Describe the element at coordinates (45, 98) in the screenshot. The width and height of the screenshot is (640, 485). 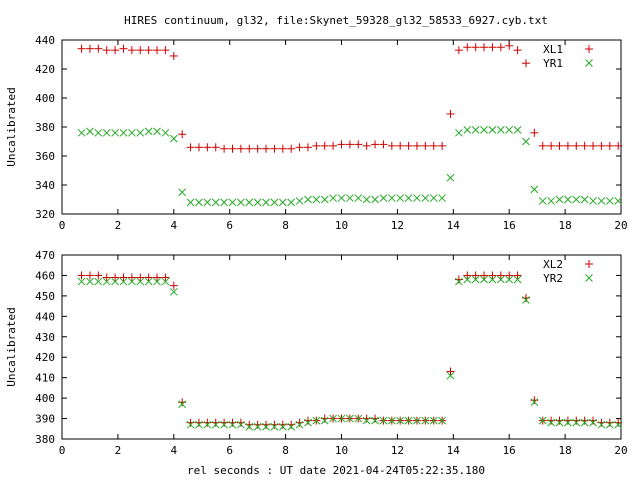
I see `top-y-tick-label: 400` at that location.